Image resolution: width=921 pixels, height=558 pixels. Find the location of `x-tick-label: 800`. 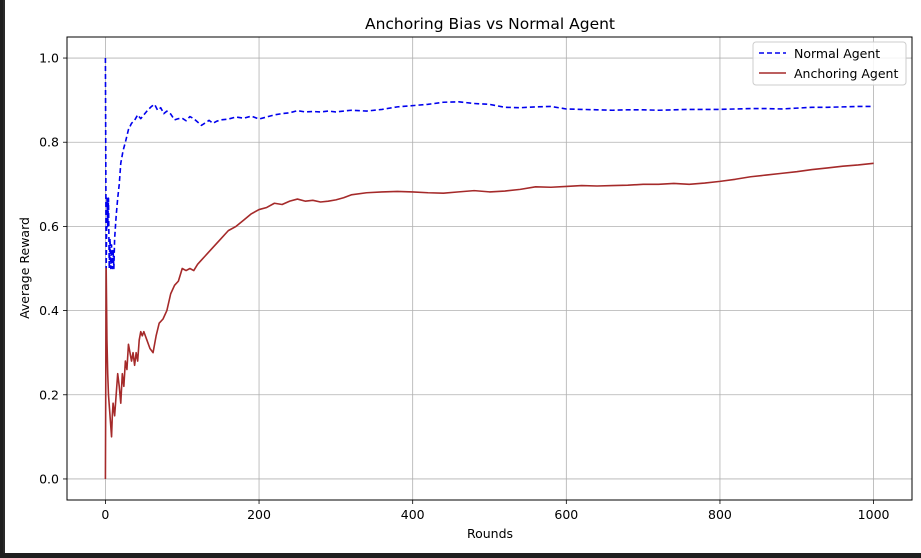

x-tick-label: 800 is located at coordinates (720, 514).